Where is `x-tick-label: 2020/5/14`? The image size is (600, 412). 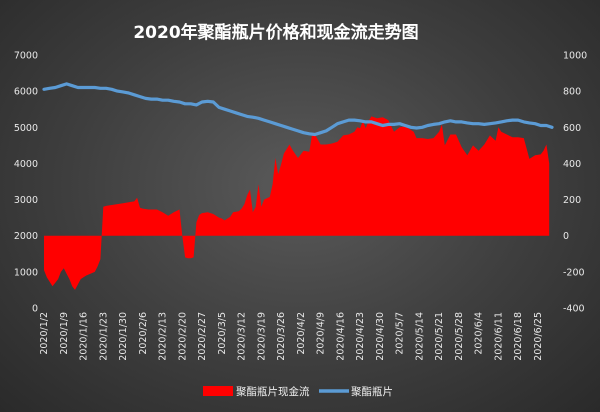 x-tick-label: 2020/5/14 is located at coordinates (419, 336).